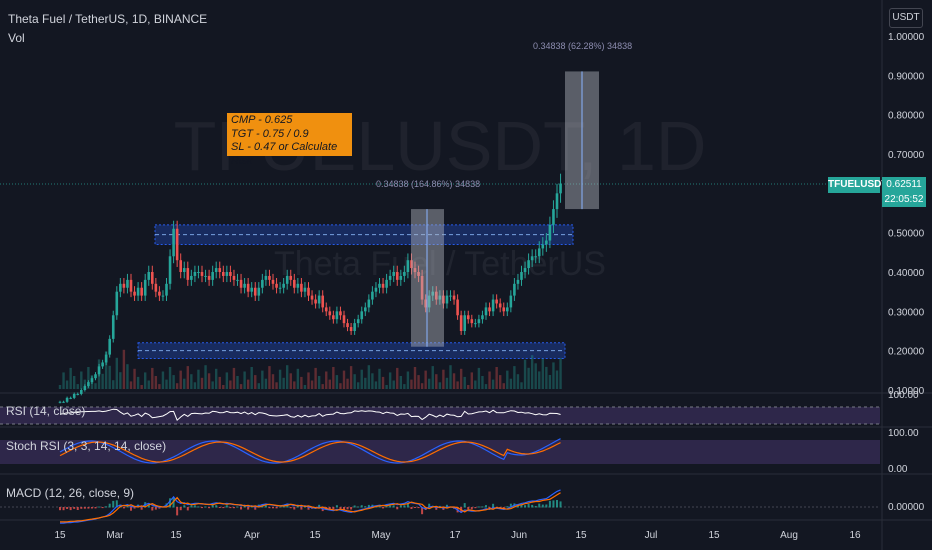 The width and height of the screenshot is (932, 550). What do you see at coordinates (364, 234) in the screenshot?
I see `zone-resistance` at bounding box center [364, 234].